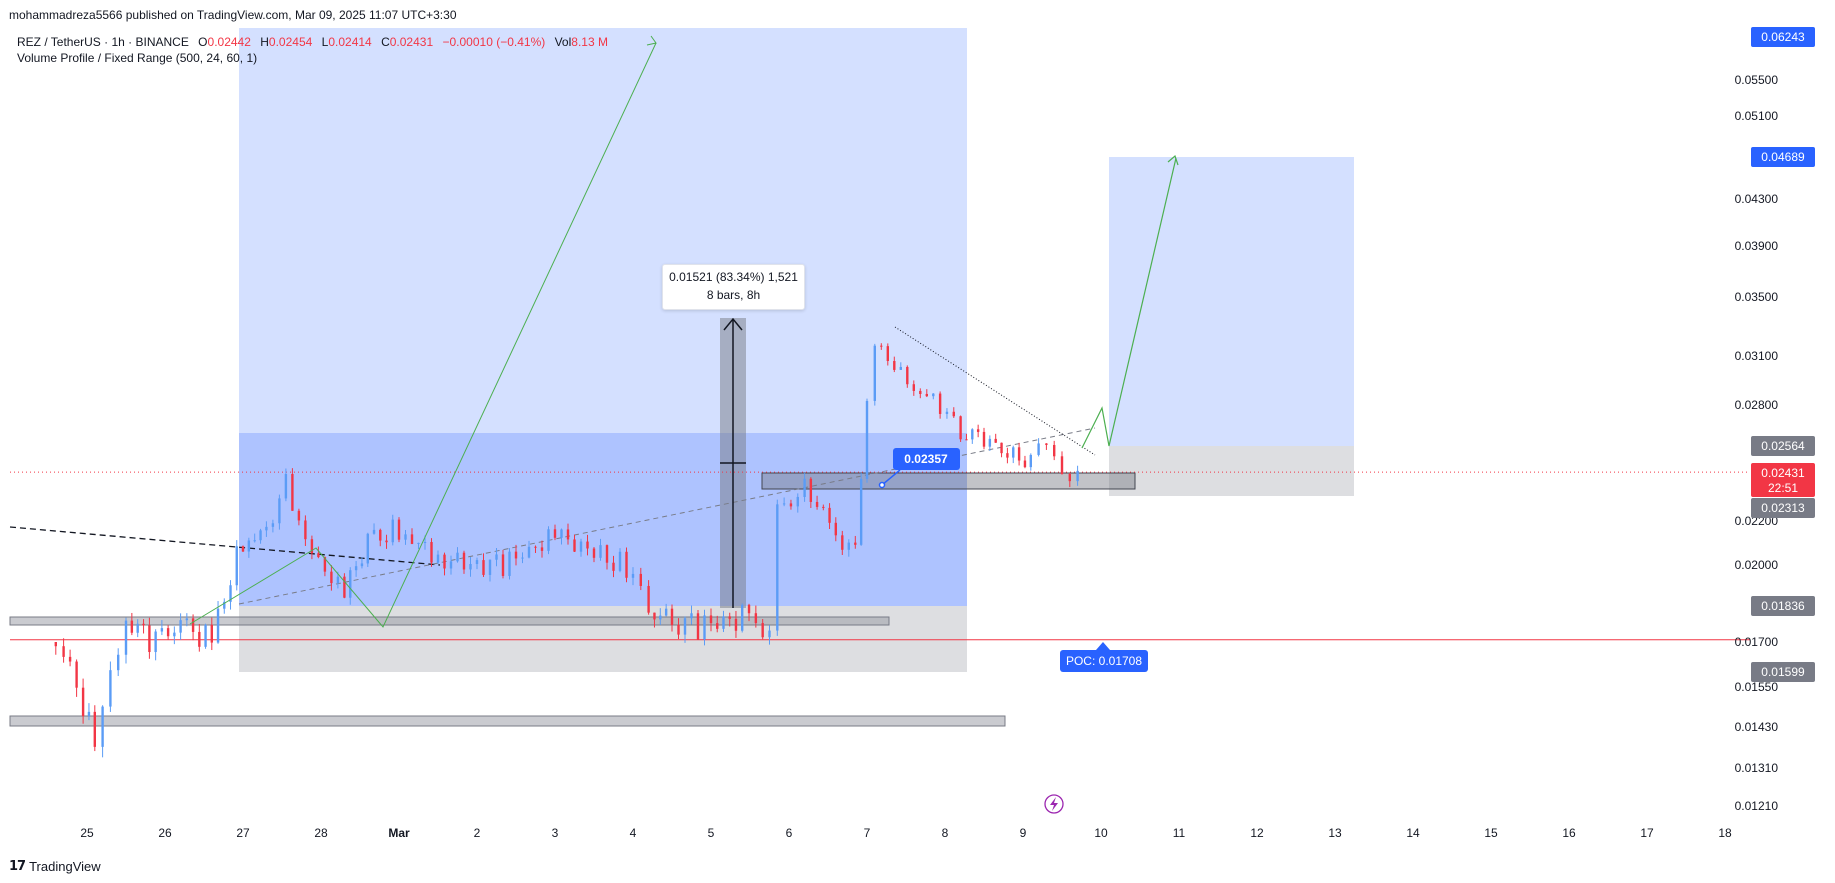 Image resolution: width=1835 pixels, height=883 pixels. What do you see at coordinates (1104, 657) in the screenshot?
I see `poc-label: POC: 0.01708` at bounding box center [1104, 657].